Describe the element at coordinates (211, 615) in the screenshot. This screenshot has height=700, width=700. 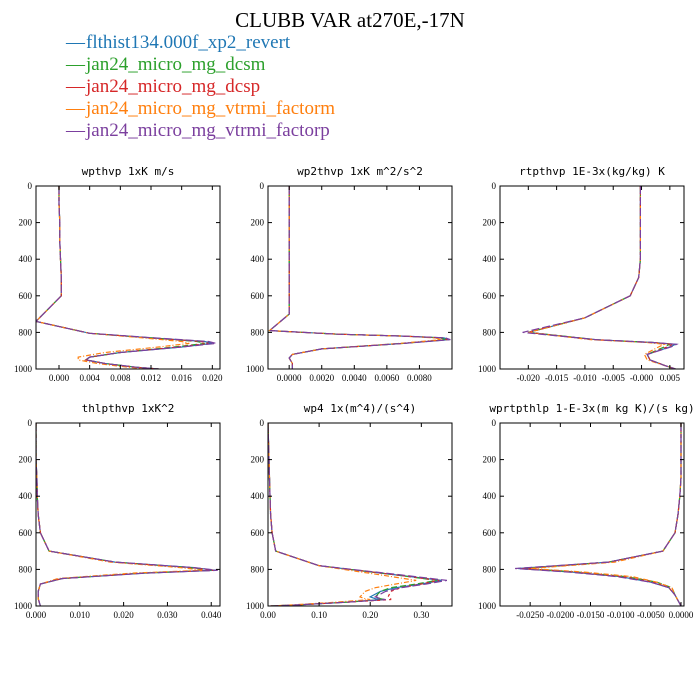
I see `x-tick-label: 0.040` at that location.